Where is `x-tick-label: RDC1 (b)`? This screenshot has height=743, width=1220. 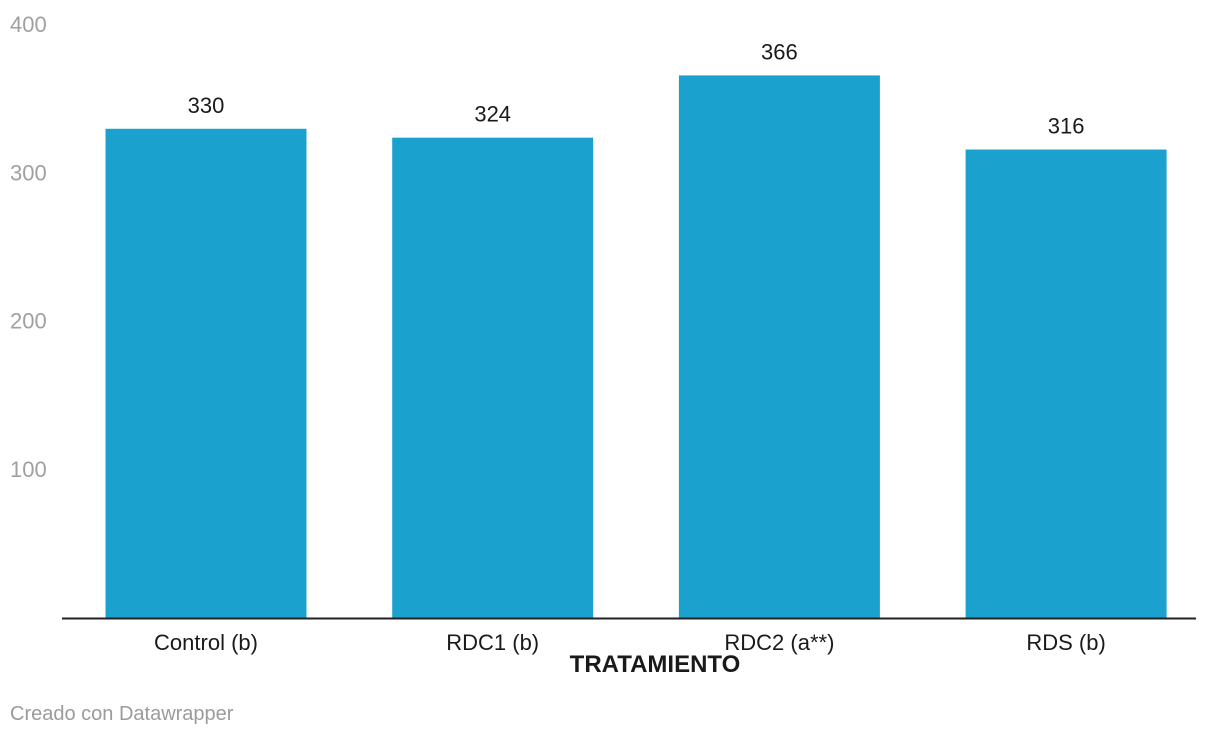 x-tick-label: RDC1 (b) is located at coordinates (492, 642).